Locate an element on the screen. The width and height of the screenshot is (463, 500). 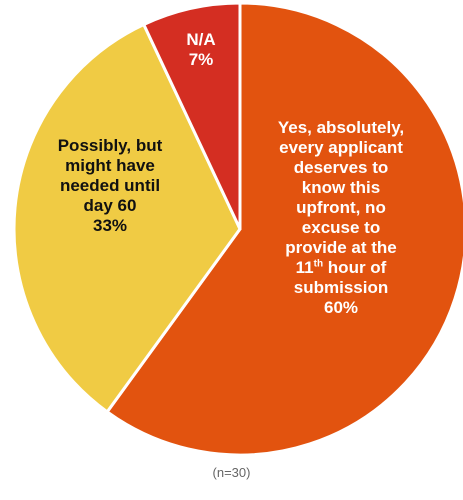
slice-label-na: N/A 7% is located at coordinates (201, 50).